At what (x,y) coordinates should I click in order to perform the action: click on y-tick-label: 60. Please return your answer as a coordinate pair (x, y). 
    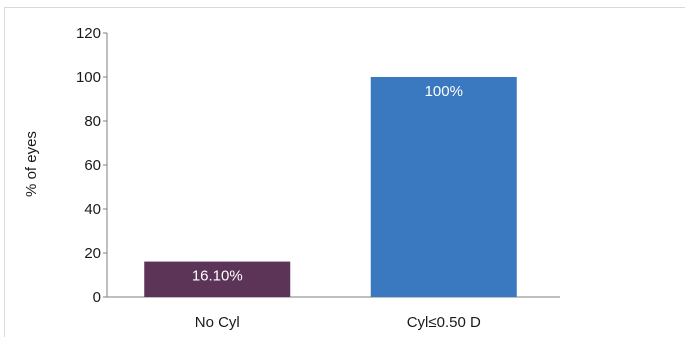
    Looking at the image, I should click on (92, 165).